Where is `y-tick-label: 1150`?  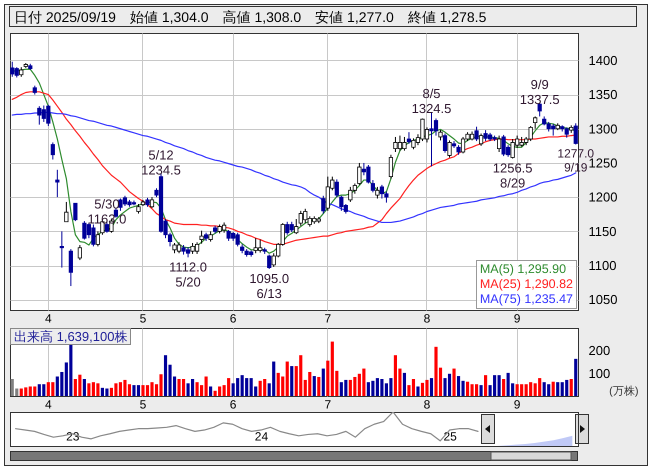 y-tick-label: 1150 is located at coordinates (602, 231).